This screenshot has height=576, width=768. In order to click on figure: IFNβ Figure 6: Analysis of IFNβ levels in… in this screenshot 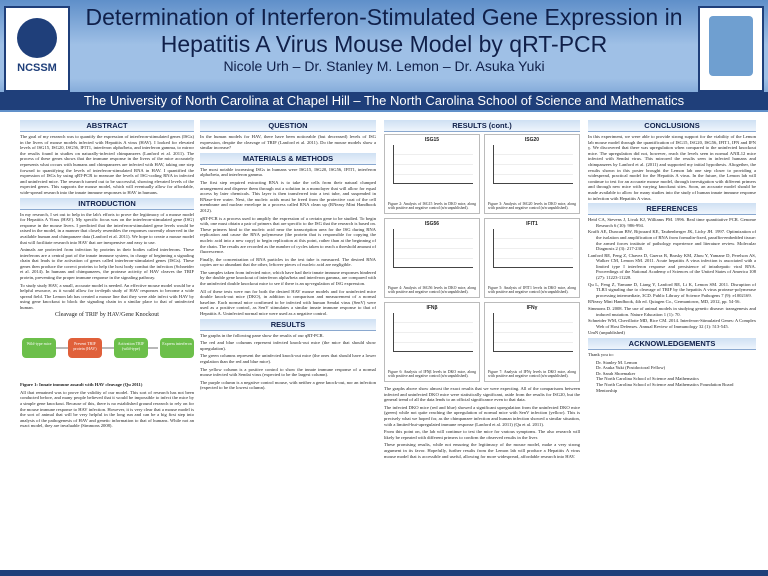, I will do `click(432, 342)`.